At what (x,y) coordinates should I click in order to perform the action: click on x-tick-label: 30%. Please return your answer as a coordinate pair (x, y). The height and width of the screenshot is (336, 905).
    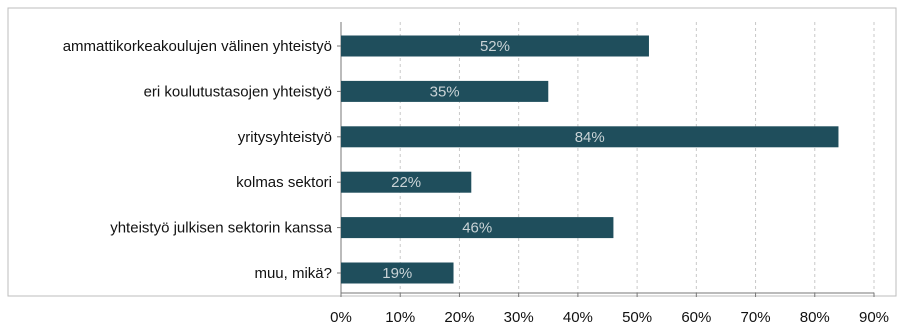
    Looking at the image, I should click on (519, 317).